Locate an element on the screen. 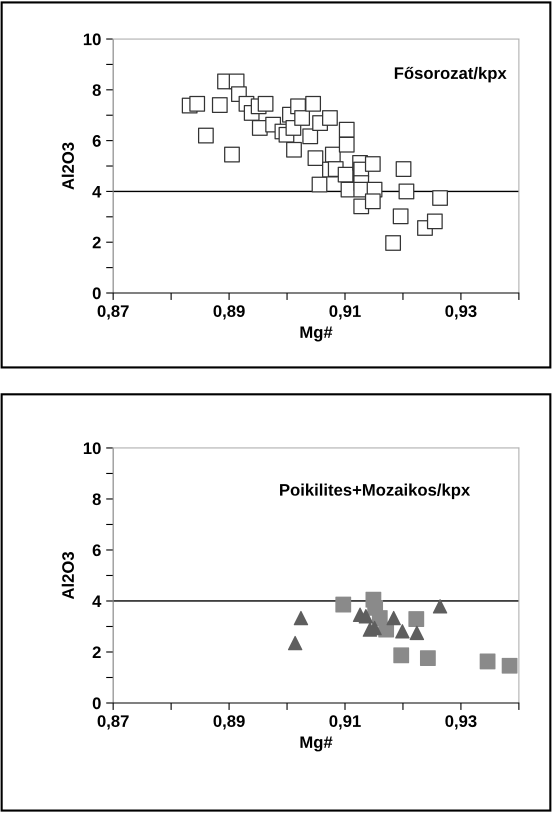 The height and width of the screenshot is (813, 552). text: Poikilites+Mozaikos/kpx is located at coordinates (375, 492).